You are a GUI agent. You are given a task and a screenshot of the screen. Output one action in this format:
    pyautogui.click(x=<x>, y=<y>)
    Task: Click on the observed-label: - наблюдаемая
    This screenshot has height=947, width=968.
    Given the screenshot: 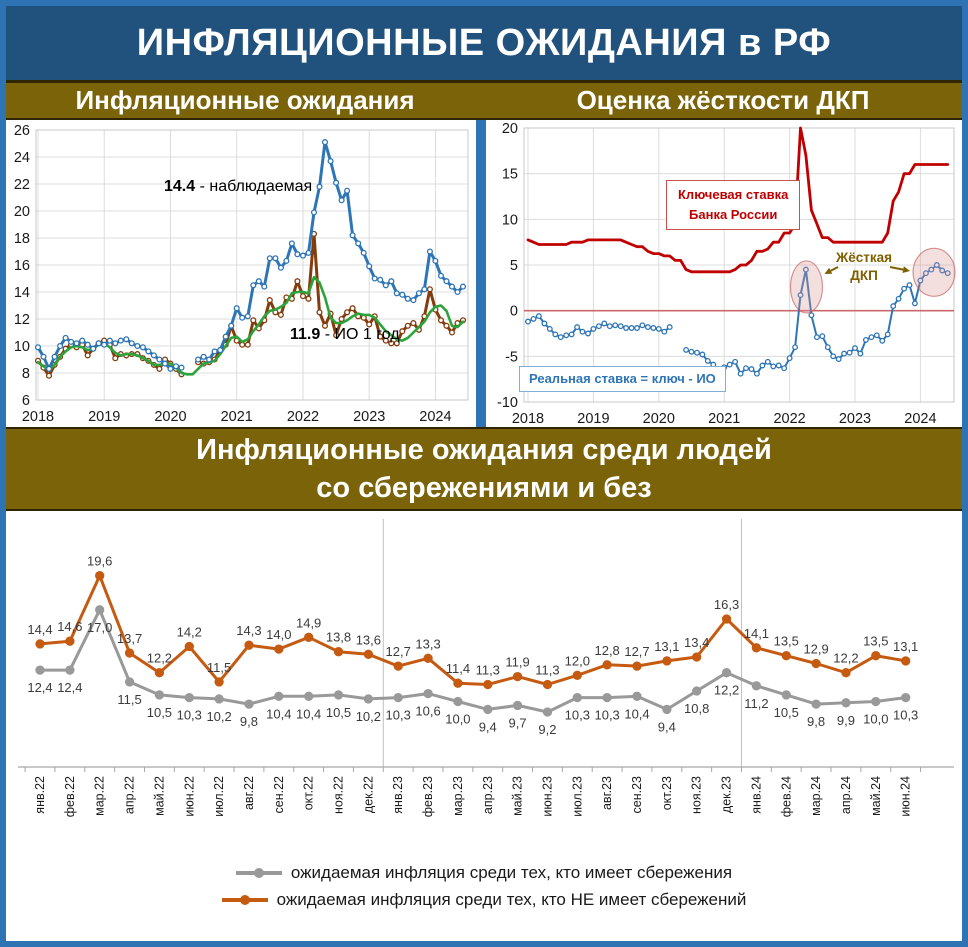 What is the action you would take?
    pyautogui.click(x=254, y=186)
    